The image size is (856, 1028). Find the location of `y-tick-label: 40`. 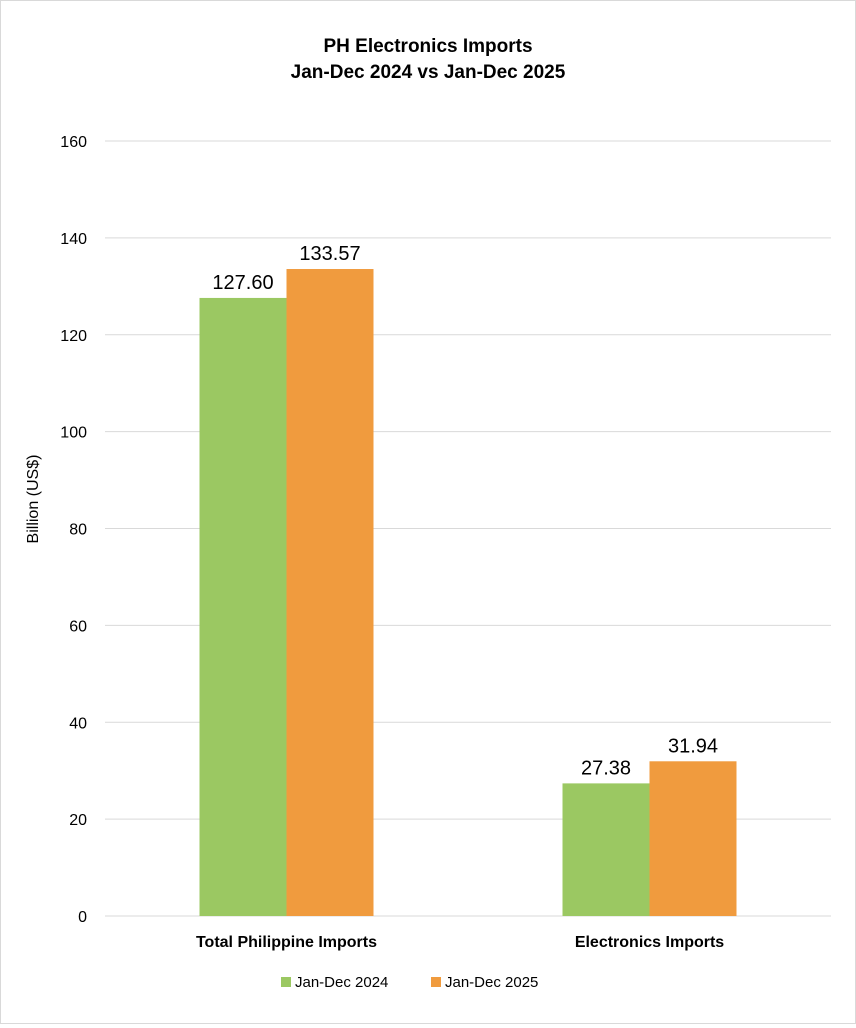

y-tick-label: 40 is located at coordinates (78, 723).